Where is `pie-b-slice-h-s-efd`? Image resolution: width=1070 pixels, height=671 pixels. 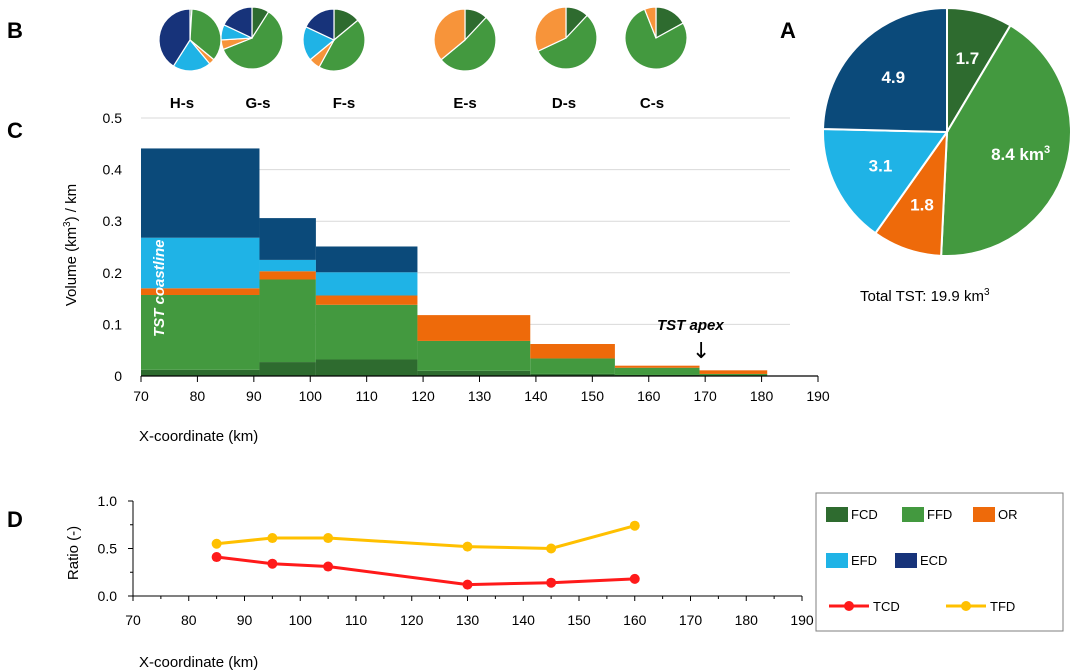
pie-b-slice-h-s-efd is located at coordinates (191, 55).